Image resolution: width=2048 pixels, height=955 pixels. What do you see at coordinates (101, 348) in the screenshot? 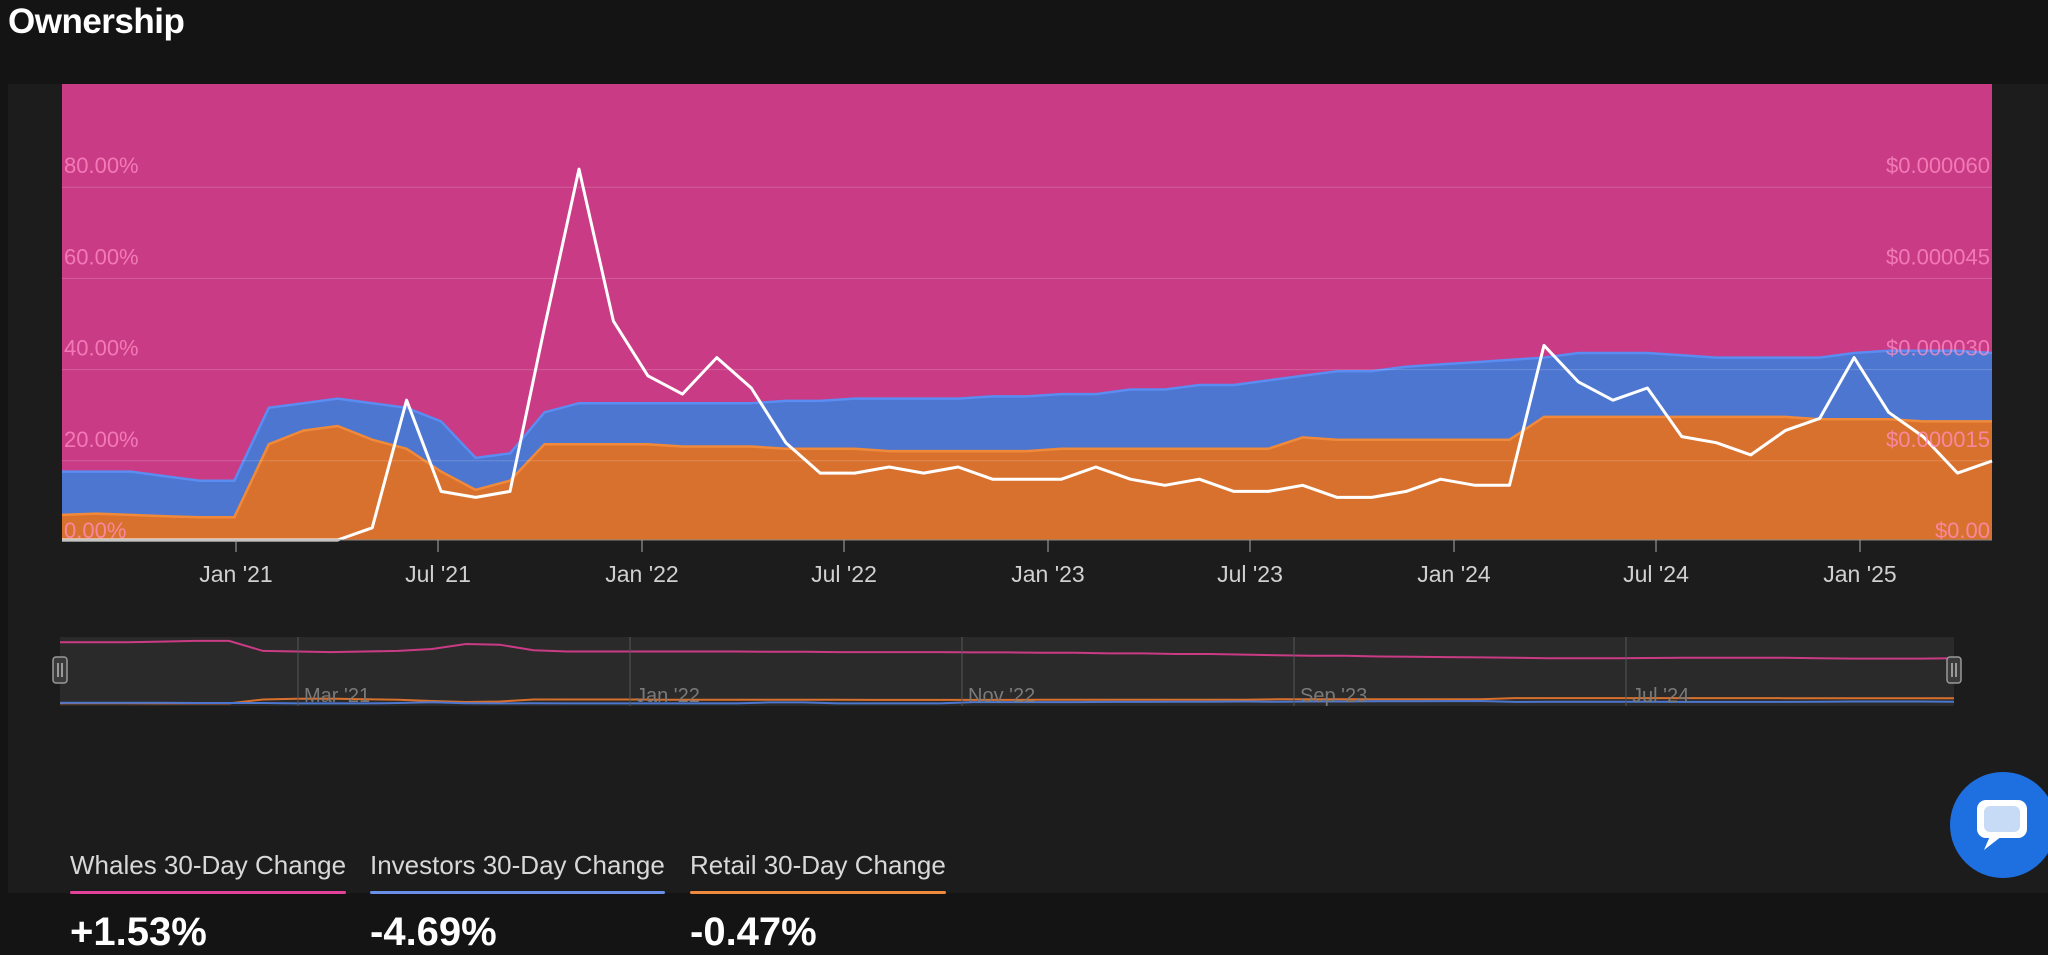
I see `left-axis-tick-label: 40.00%` at bounding box center [101, 348].